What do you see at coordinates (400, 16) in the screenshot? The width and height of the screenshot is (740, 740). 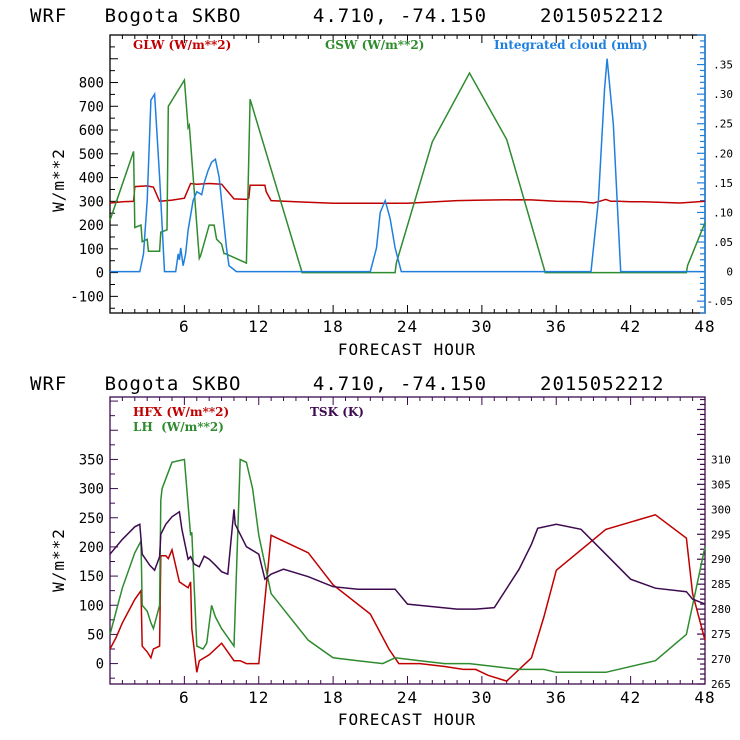 I see `top-title-coords: 4.710, -74.150` at bounding box center [400, 16].